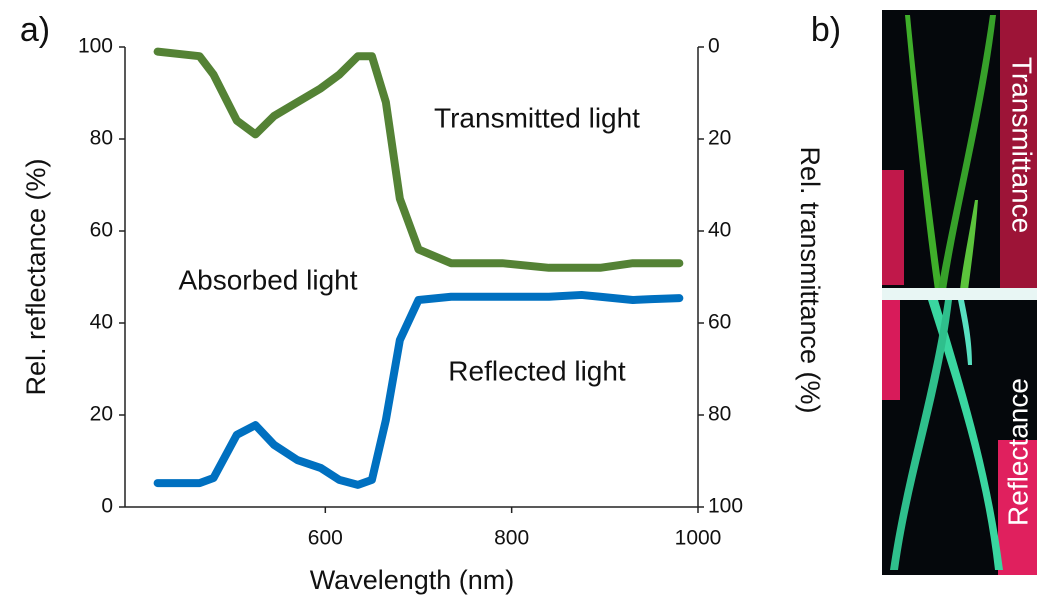 The image size is (1037, 610). I want to click on y2-tick-label: 60, so click(719, 322).